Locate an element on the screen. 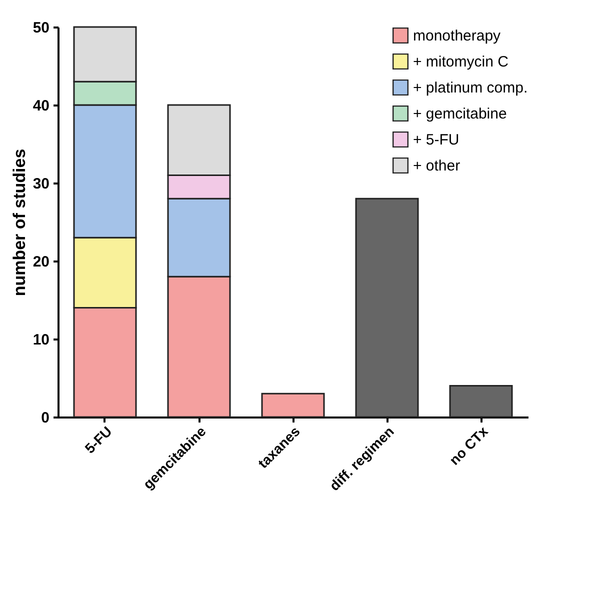 Image resolution: width=600 pixels, height=600 pixels. legend-label: + platinum comp. is located at coordinates (470, 88).